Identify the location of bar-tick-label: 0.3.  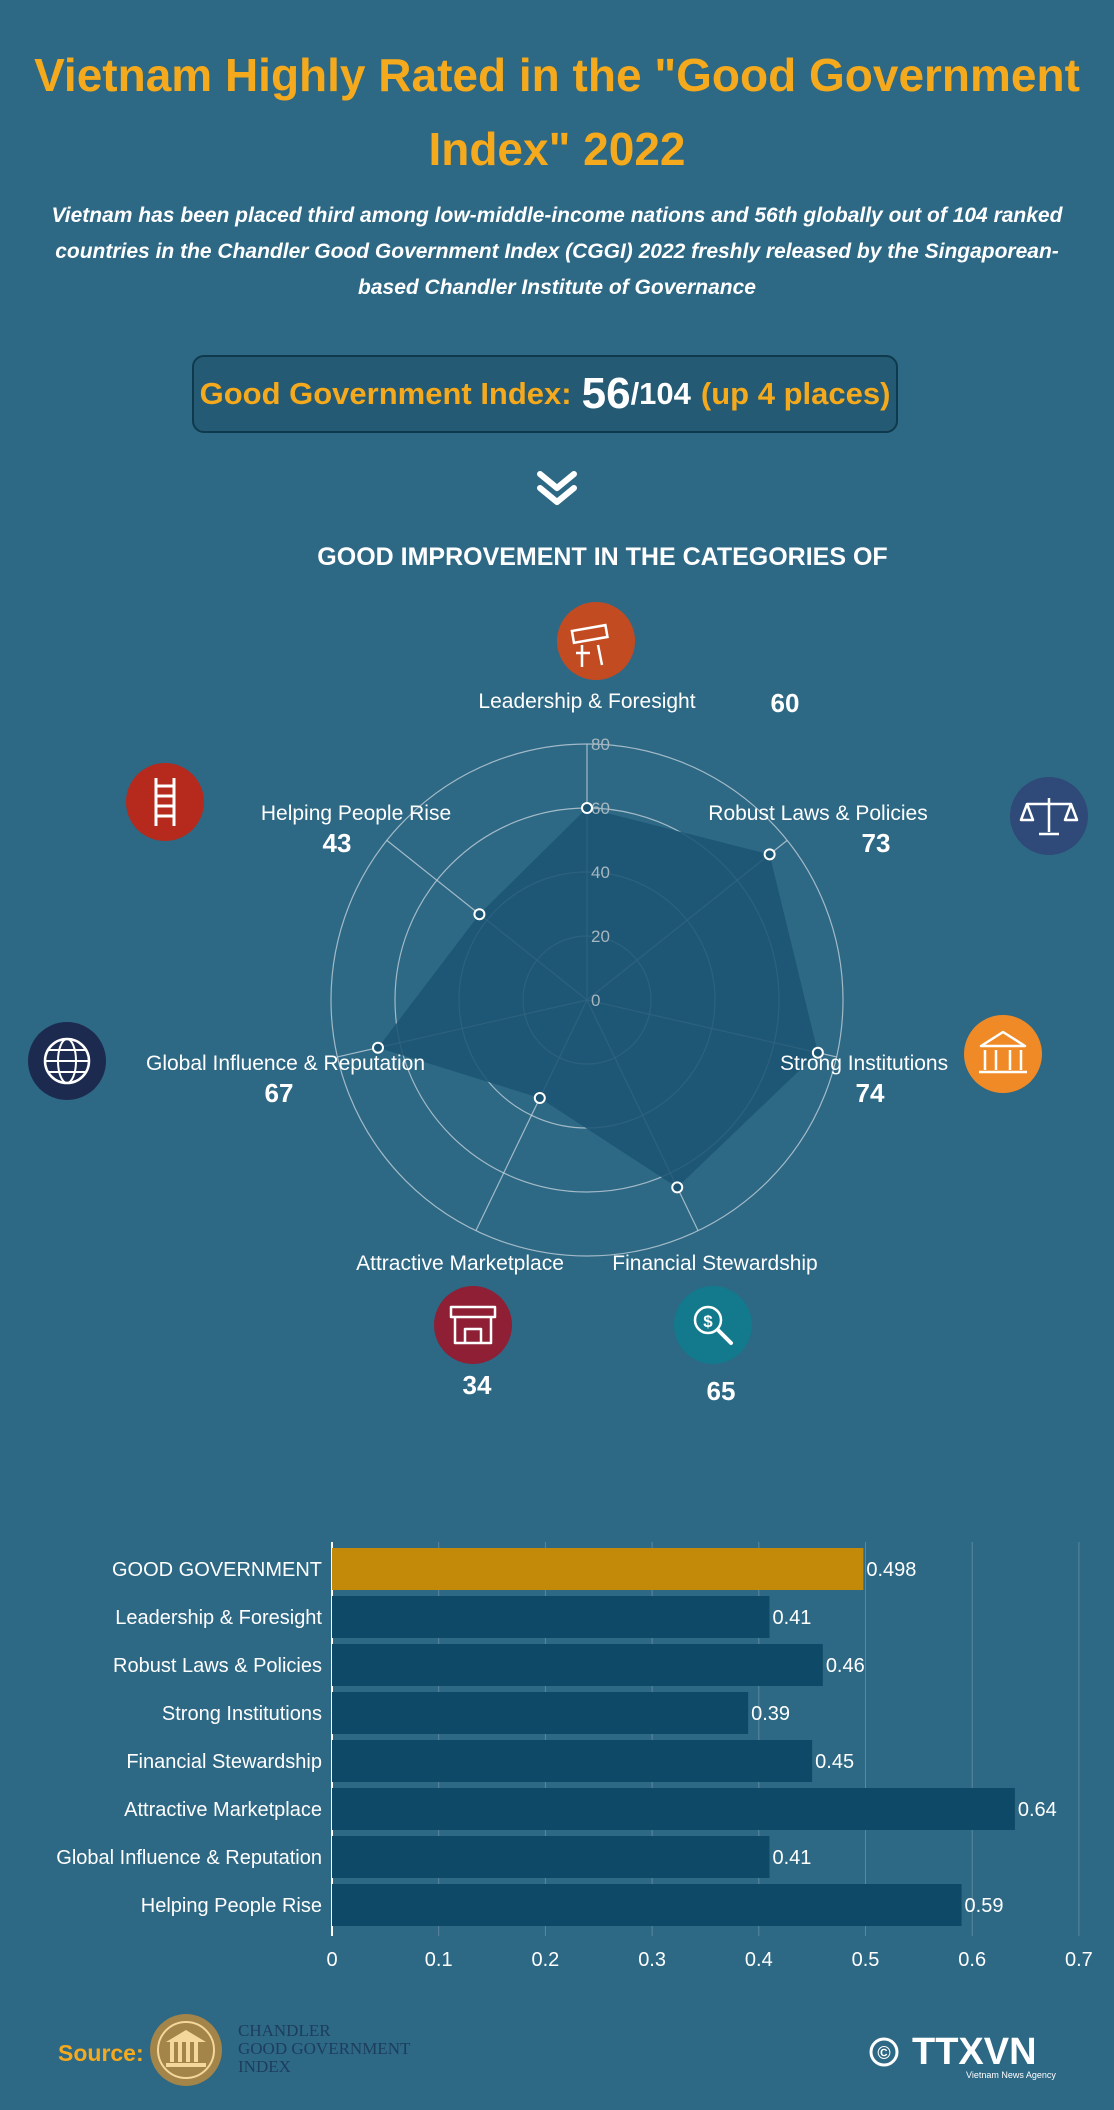
(652, 1960).